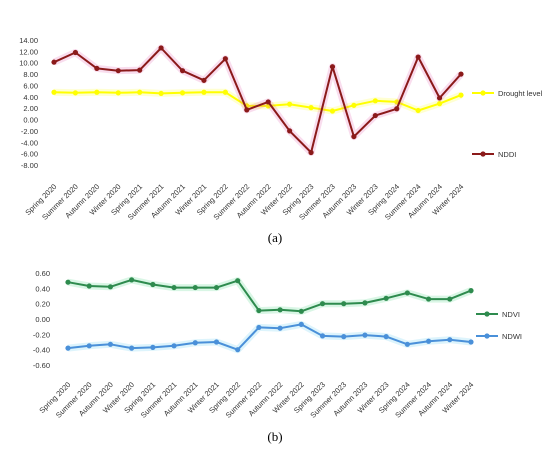 The height and width of the screenshot is (450, 550). Describe the element at coordinates (30, 108) in the screenshot. I see `y-tick-label: 2.00` at that location.